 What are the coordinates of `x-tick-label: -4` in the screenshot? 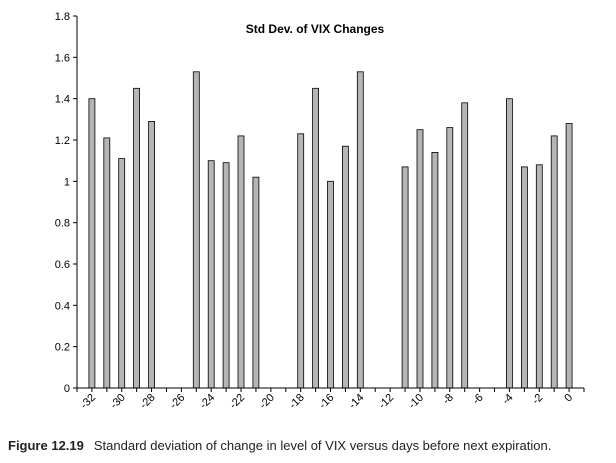 It's located at (507, 399).